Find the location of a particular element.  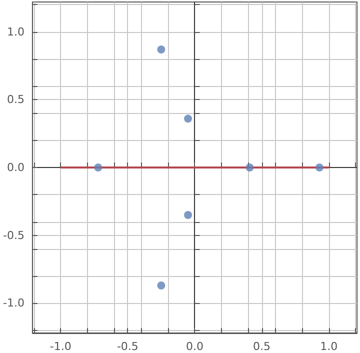

y-tick-label: 1.0 is located at coordinates (15, 31).